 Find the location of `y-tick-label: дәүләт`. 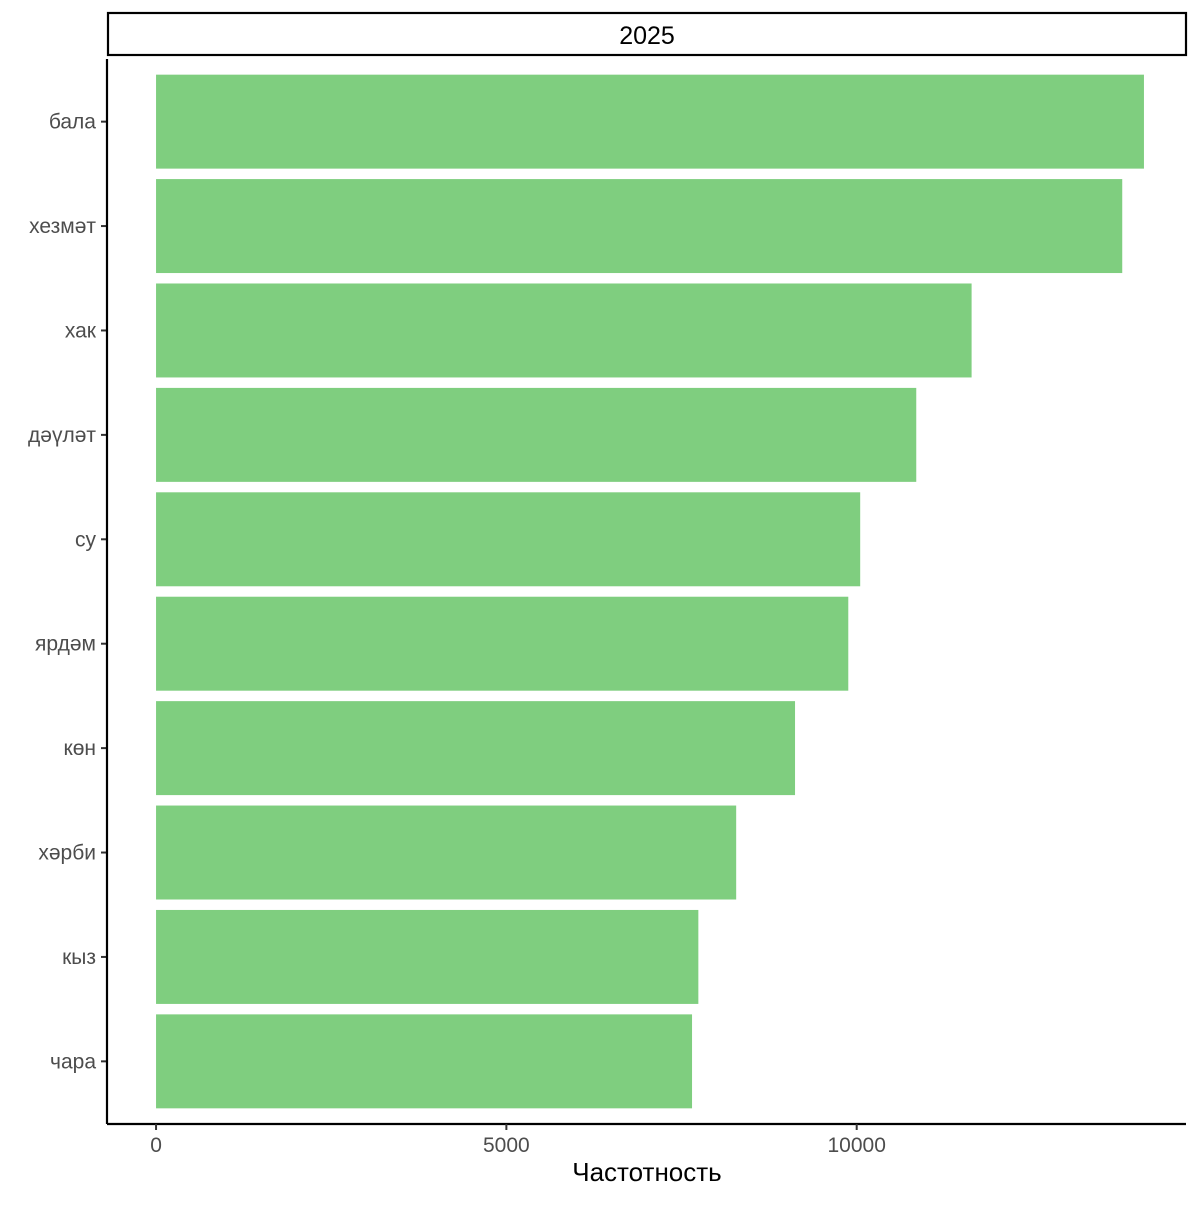

y-tick-label: дәүләт is located at coordinates (62, 435).